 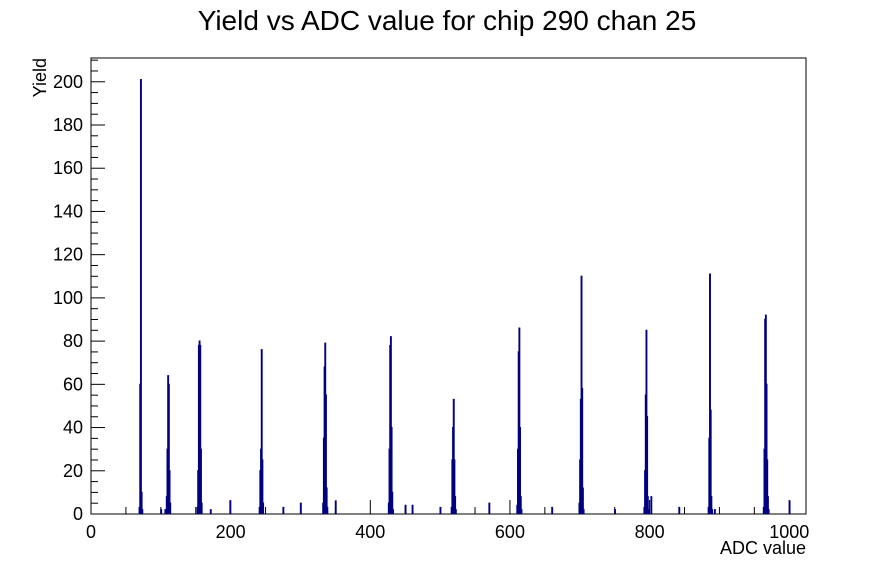 What do you see at coordinates (231, 532) in the screenshot?
I see `x-tick-label: 200` at bounding box center [231, 532].